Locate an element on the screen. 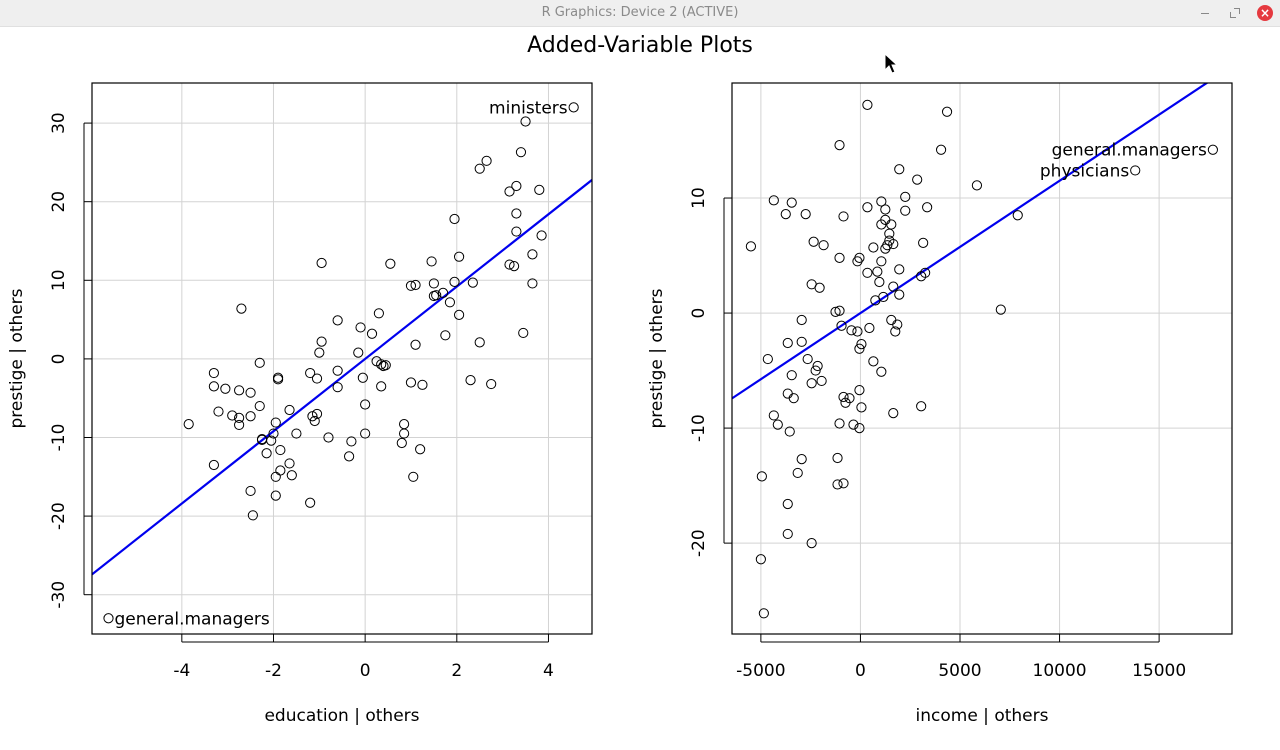 The image size is (1280, 750). window-title: R Graphics: Device 2 (ACTIVE) is located at coordinates (640, 12).